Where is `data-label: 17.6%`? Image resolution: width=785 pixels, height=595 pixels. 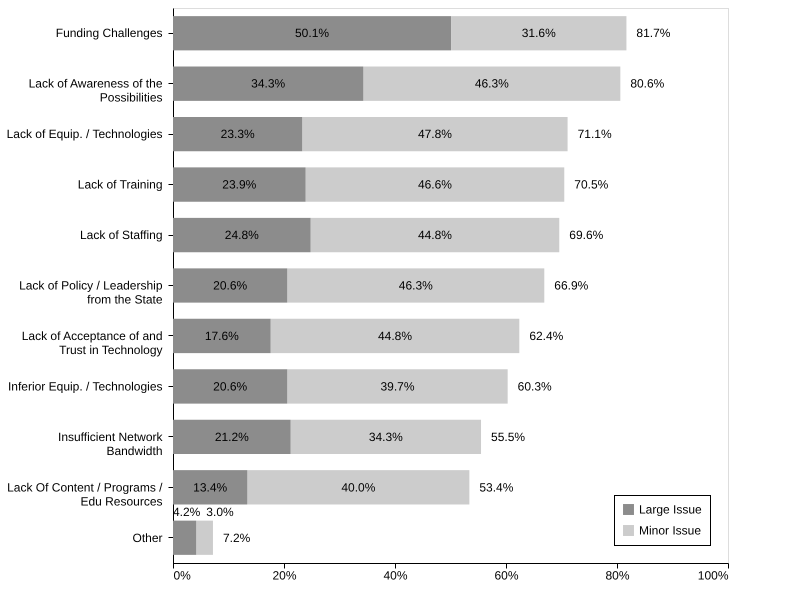
data-label: 17.6% is located at coordinates (222, 335).